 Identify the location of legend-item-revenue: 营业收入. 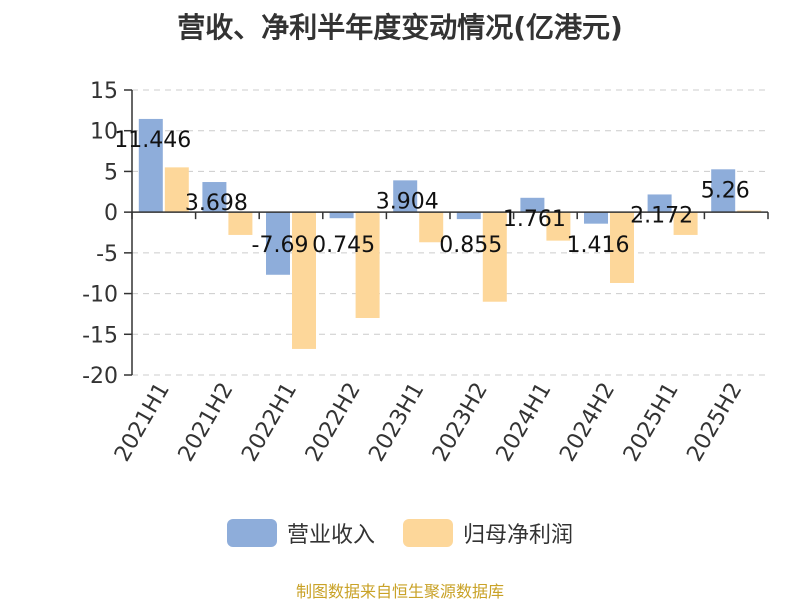
(300, 533).